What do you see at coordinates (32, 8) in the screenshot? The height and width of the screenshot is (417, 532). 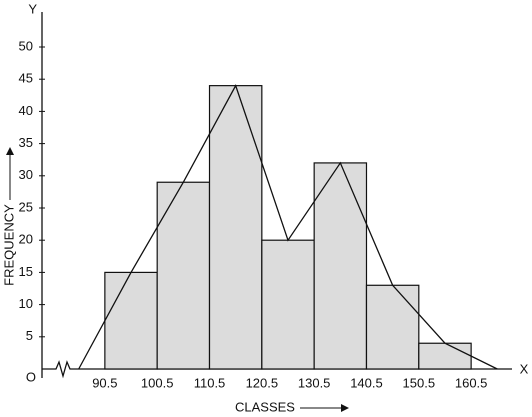 I see `y-axis-name: Y` at bounding box center [32, 8].